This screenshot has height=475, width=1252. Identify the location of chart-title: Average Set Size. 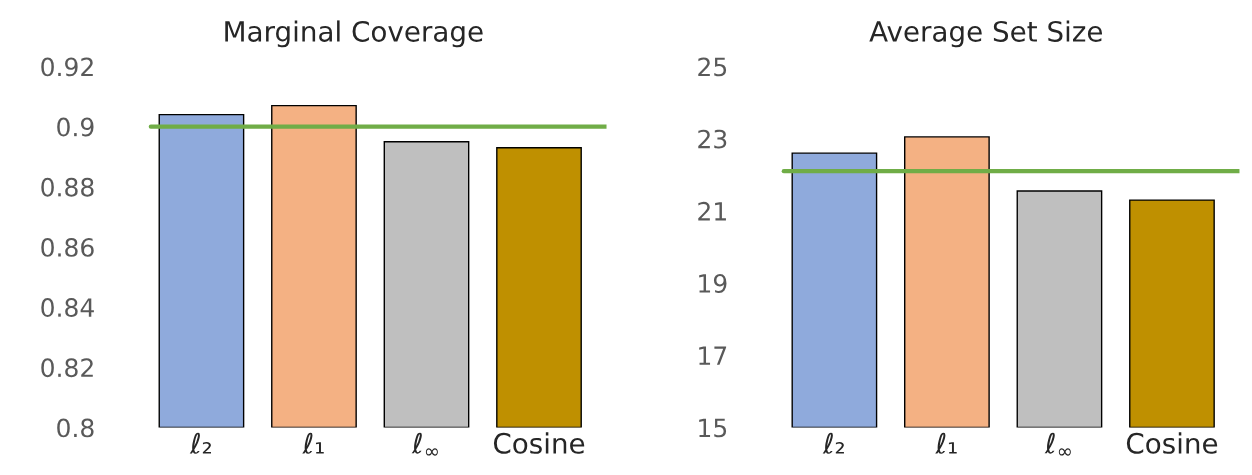
(985, 34).